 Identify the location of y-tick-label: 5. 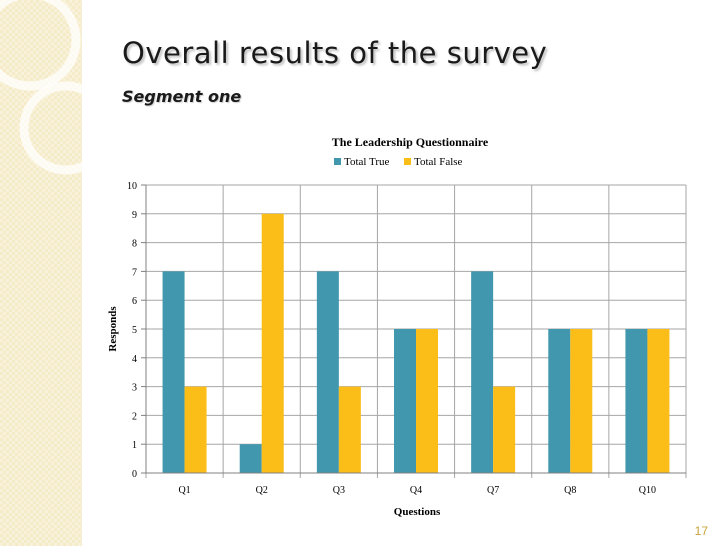
(134, 330).